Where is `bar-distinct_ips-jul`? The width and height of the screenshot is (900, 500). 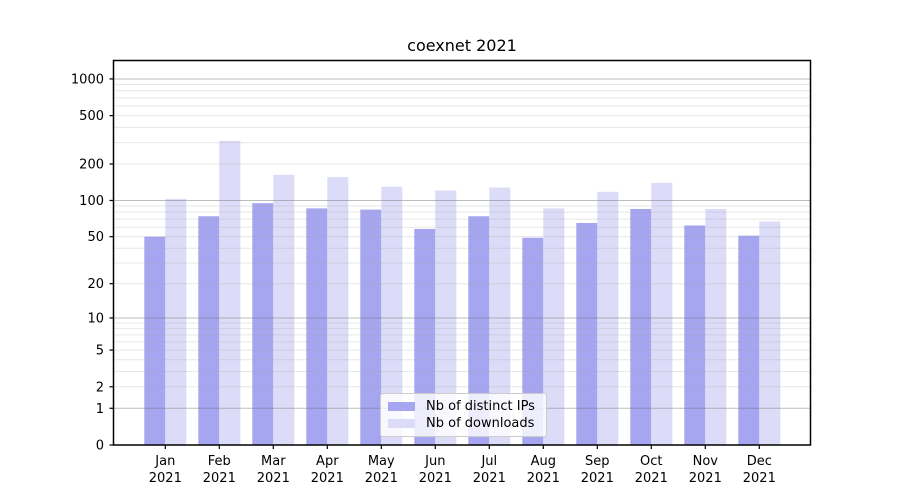
bar-distinct_ips-jul is located at coordinates (479, 330).